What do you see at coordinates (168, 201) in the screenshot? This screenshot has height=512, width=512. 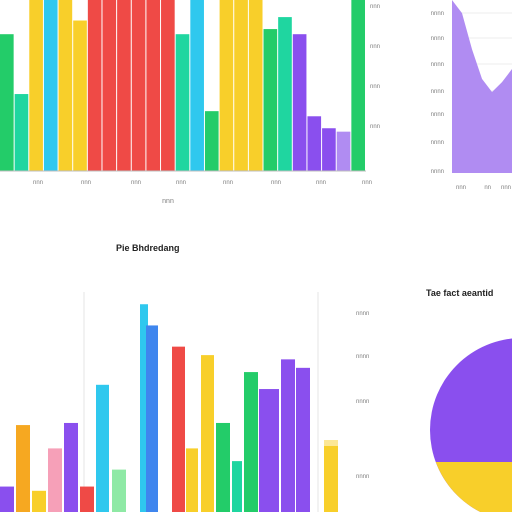 I see `x-axis-label: nnn` at bounding box center [168, 201].